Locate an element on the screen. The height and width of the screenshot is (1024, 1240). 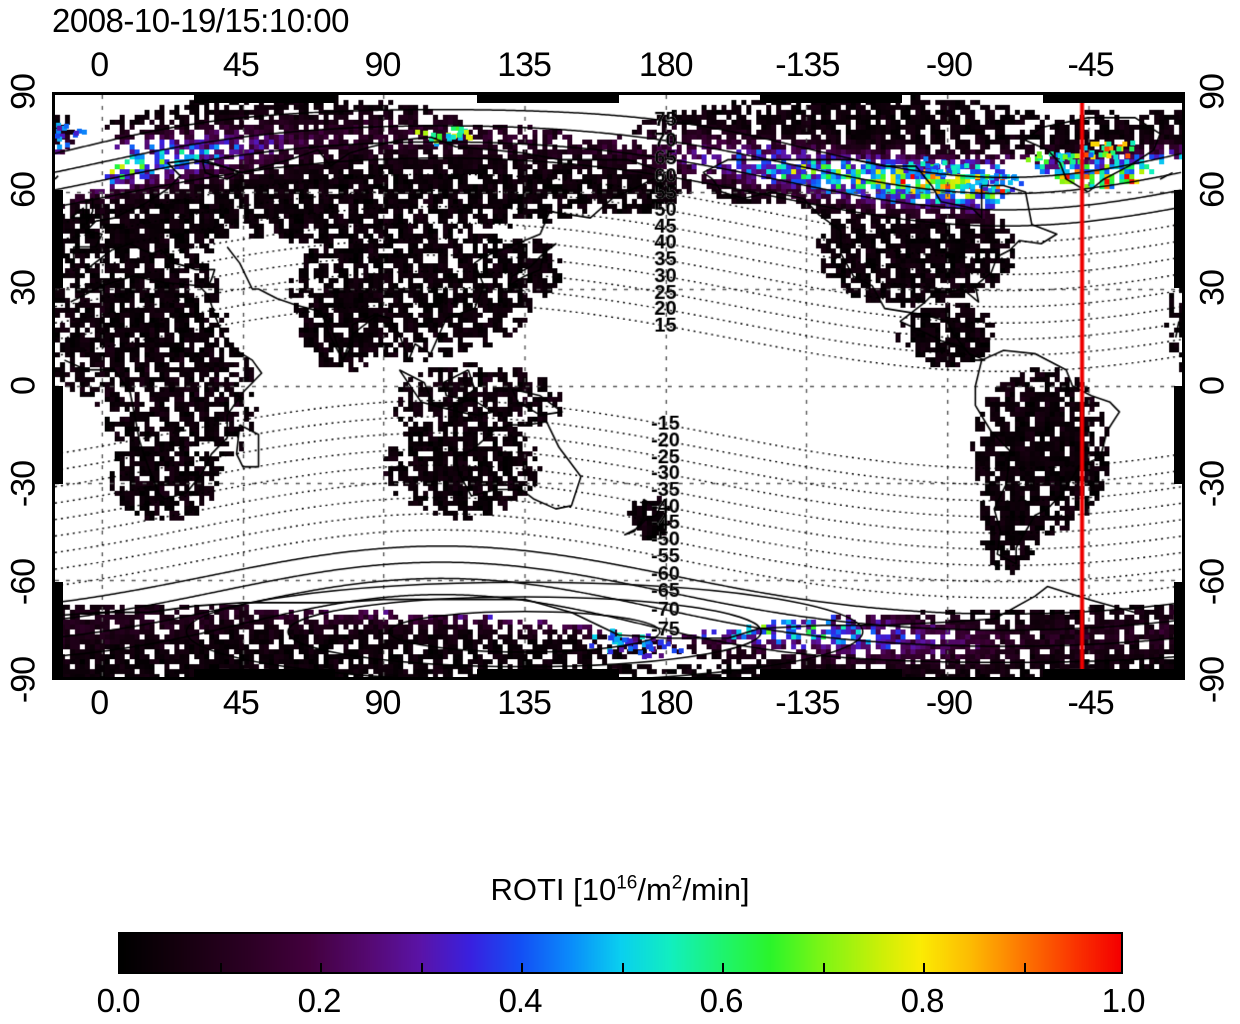
y-axis-right-tick-label: 90 is located at coordinates (1212, 92).